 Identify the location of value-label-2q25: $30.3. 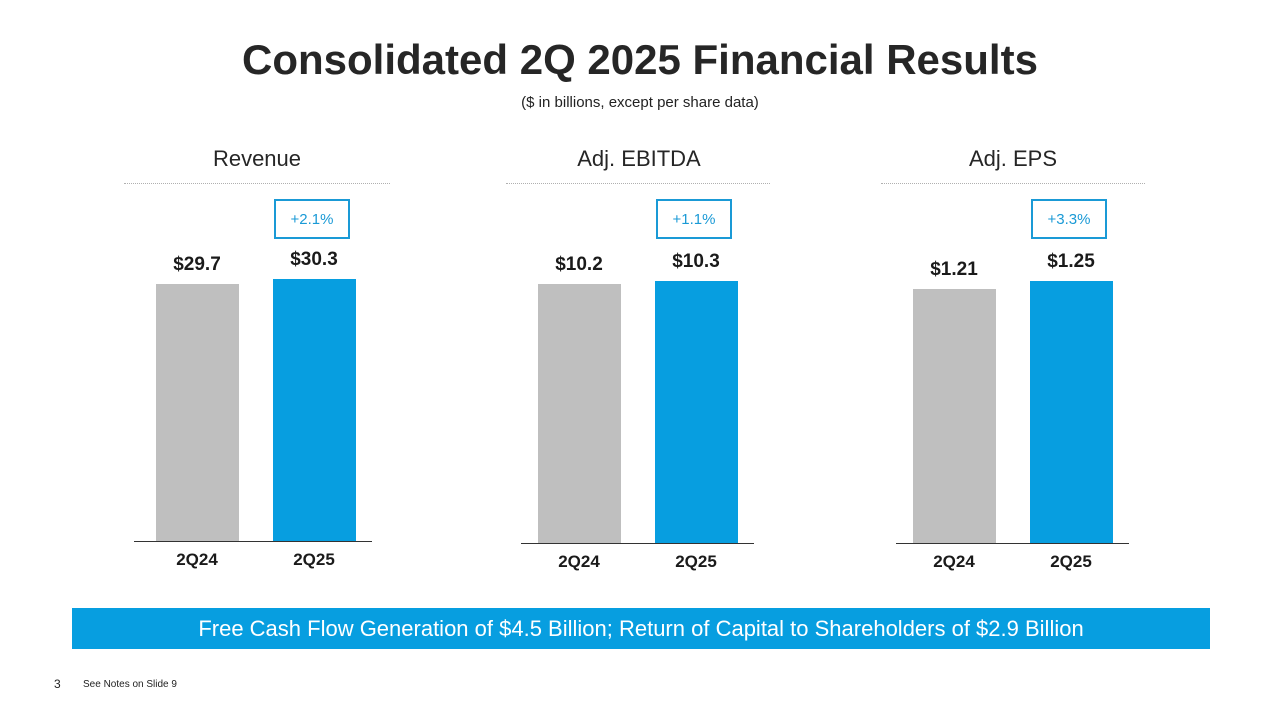
(314, 259).